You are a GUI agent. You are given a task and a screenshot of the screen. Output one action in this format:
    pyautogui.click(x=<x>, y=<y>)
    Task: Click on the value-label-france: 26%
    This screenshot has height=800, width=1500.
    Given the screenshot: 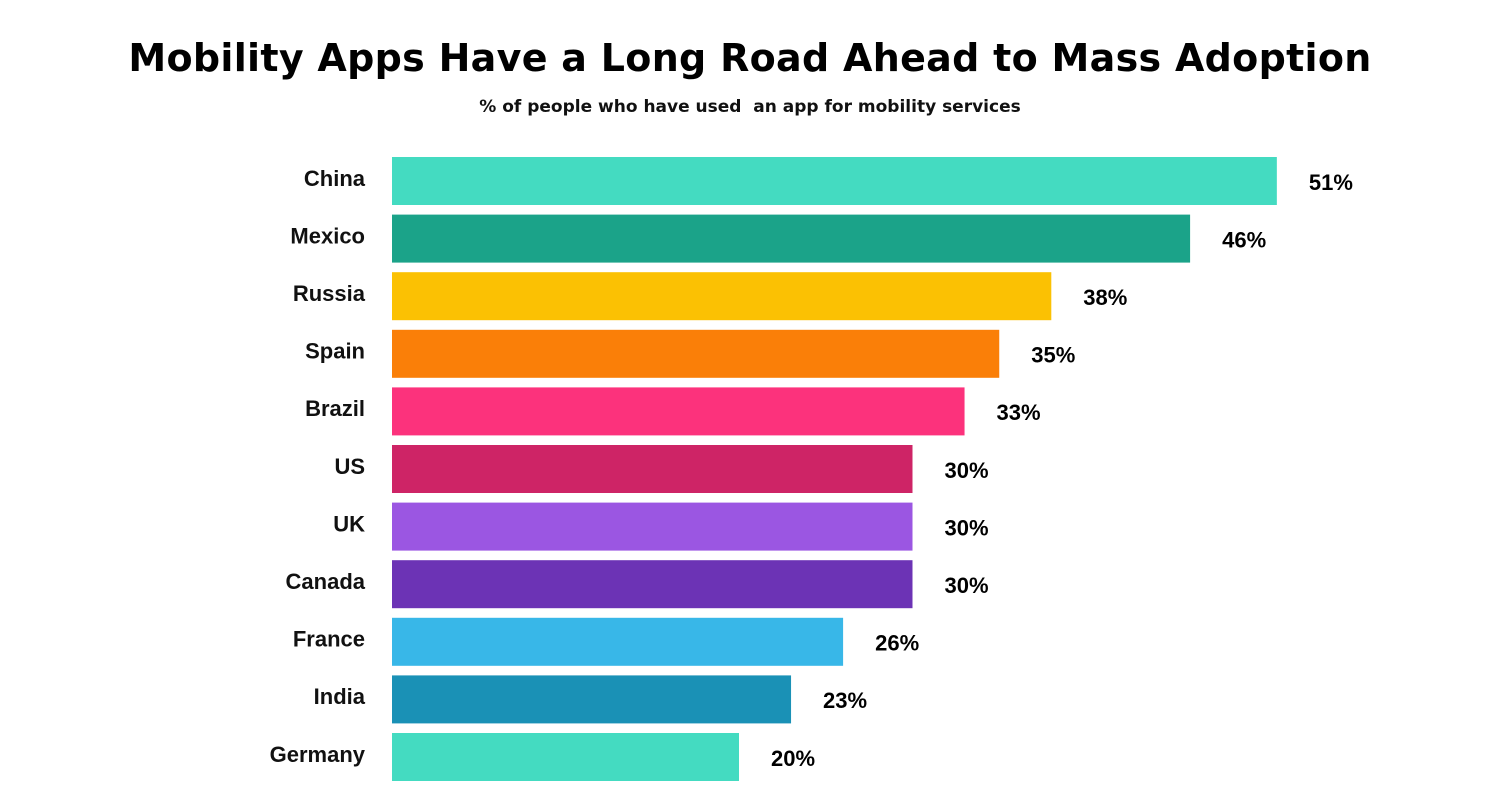 What is the action you would take?
    pyautogui.click(x=897, y=643)
    